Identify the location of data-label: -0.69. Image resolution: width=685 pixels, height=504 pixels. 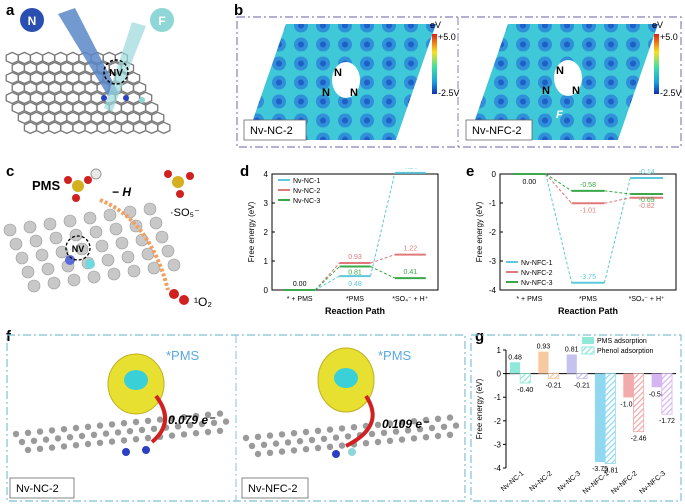
(647, 200).